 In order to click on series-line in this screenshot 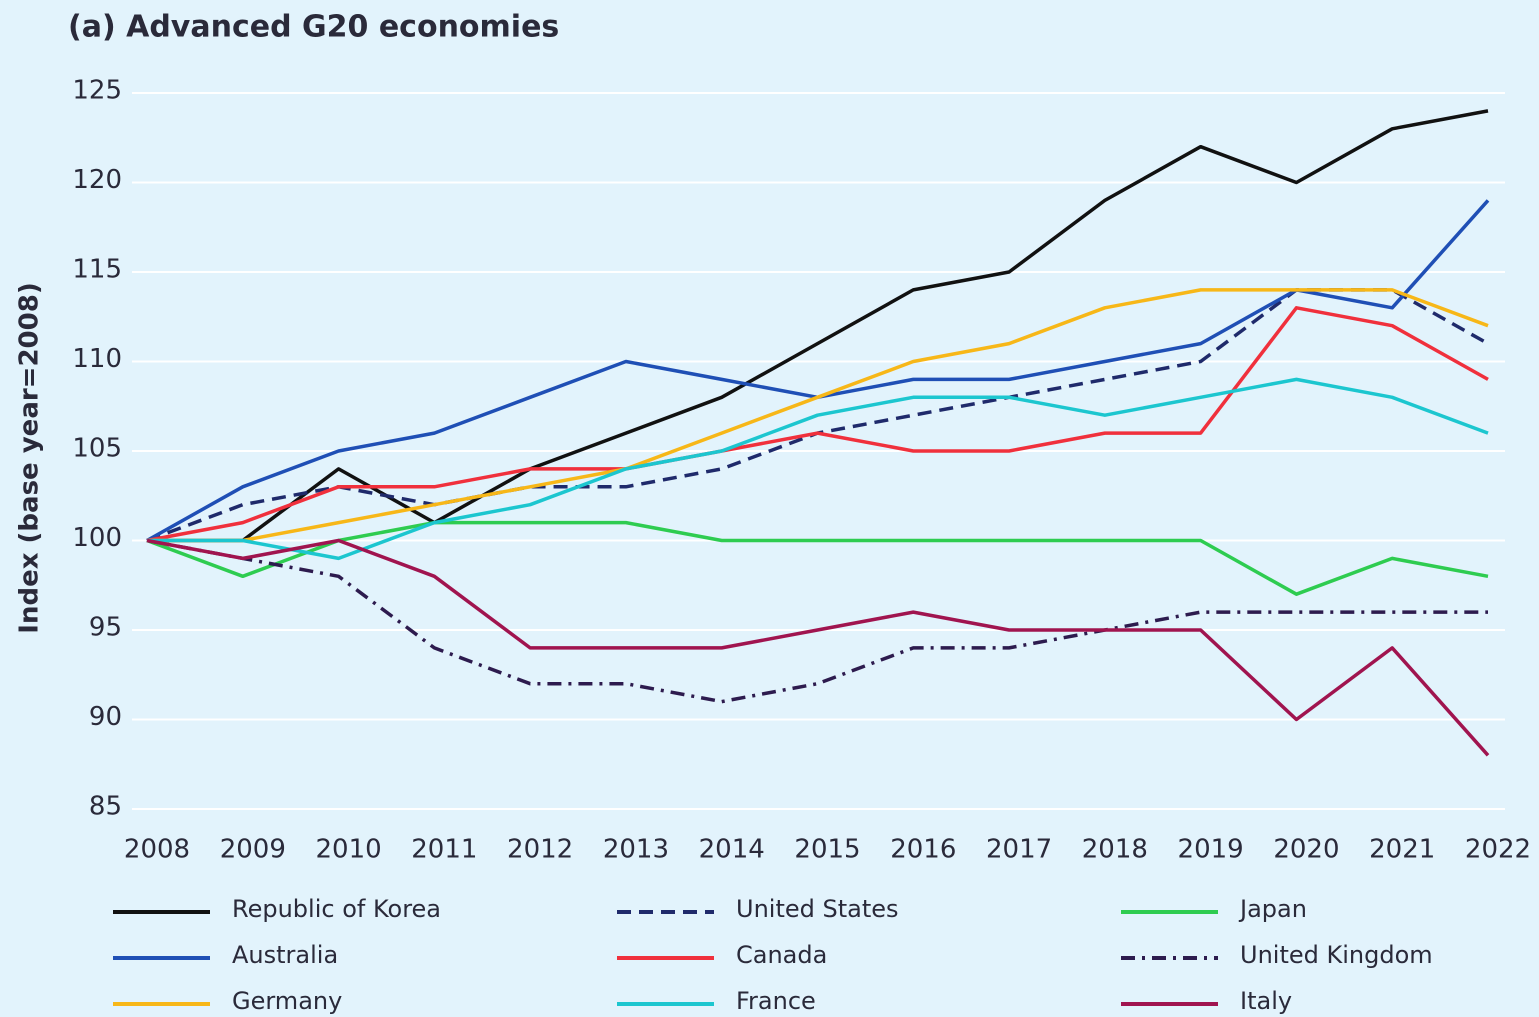, I will do `click(817, 558)`.